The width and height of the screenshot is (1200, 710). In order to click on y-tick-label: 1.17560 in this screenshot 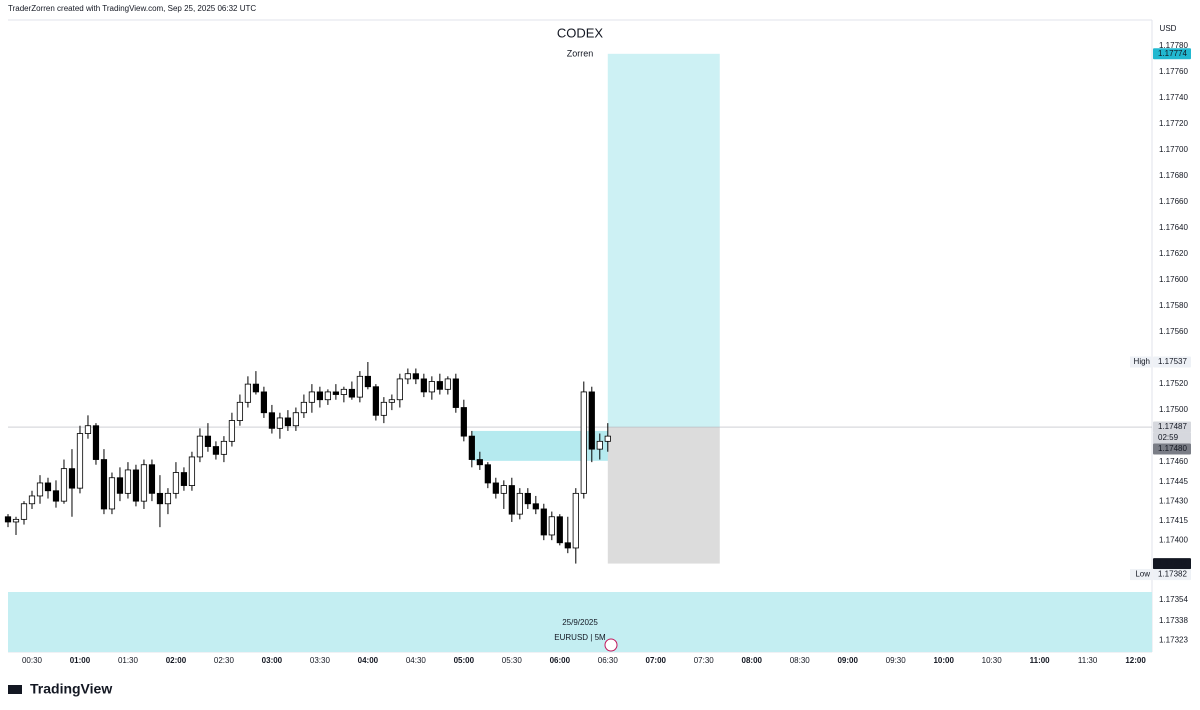, I will do `click(1173, 331)`.